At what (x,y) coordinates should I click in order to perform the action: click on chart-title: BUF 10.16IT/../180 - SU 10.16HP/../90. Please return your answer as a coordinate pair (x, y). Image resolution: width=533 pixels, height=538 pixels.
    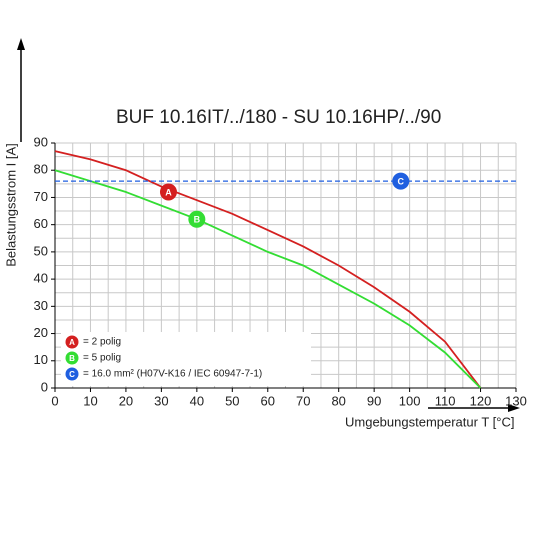
    Looking at the image, I should click on (278, 117).